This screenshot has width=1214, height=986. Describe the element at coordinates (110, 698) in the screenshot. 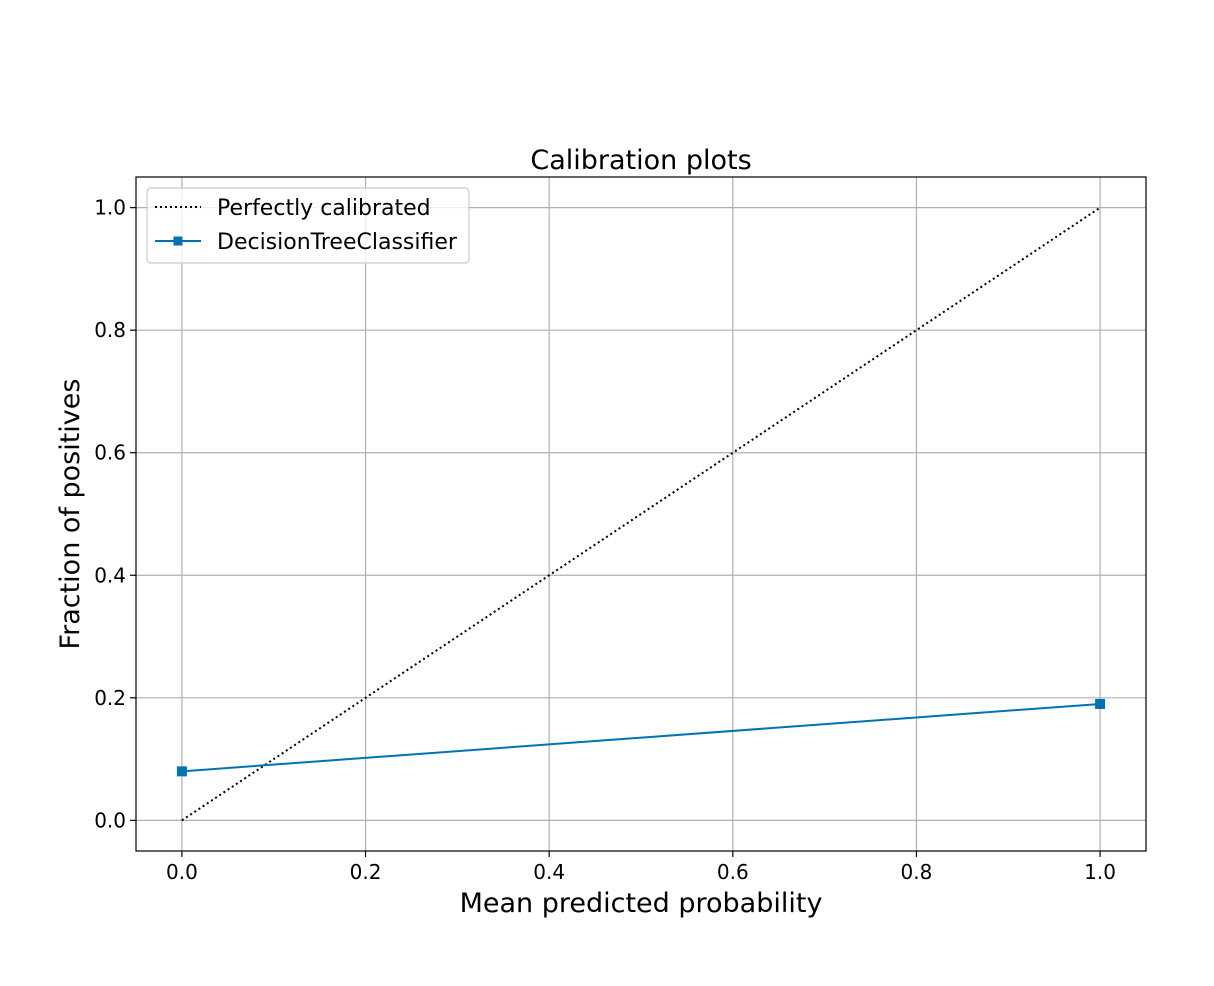

I see `y-tick-label: 0.2` at that location.